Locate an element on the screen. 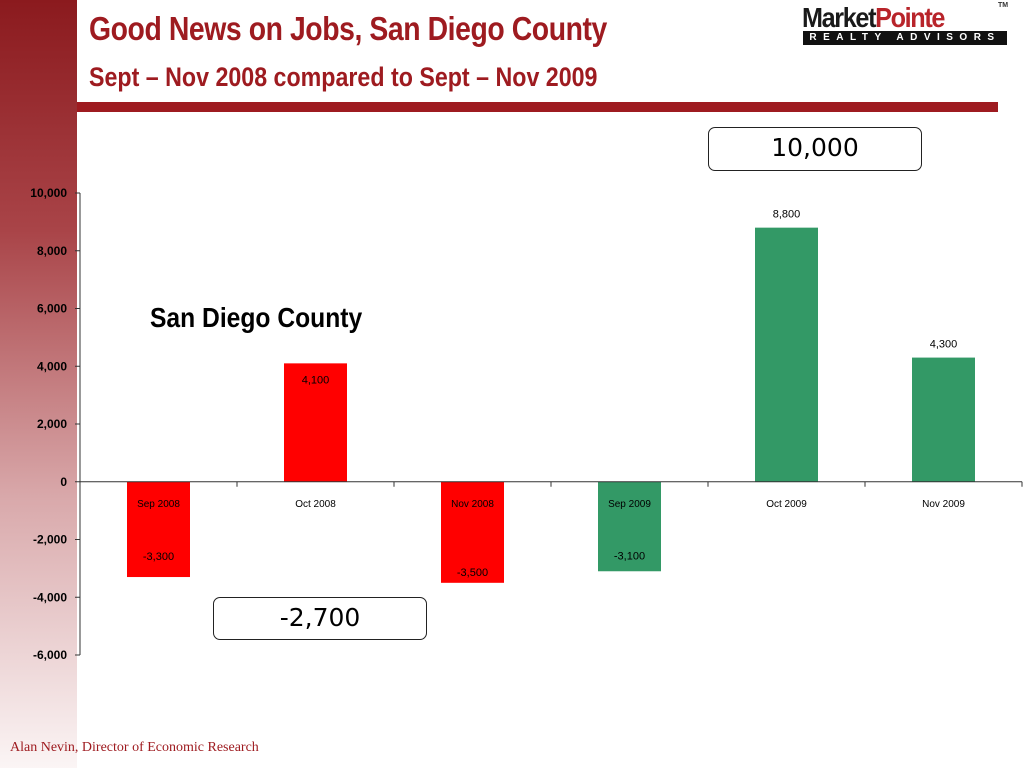 This screenshot has width=1024, height=768. y-tick-label: -2,000 is located at coordinates (50, 540).